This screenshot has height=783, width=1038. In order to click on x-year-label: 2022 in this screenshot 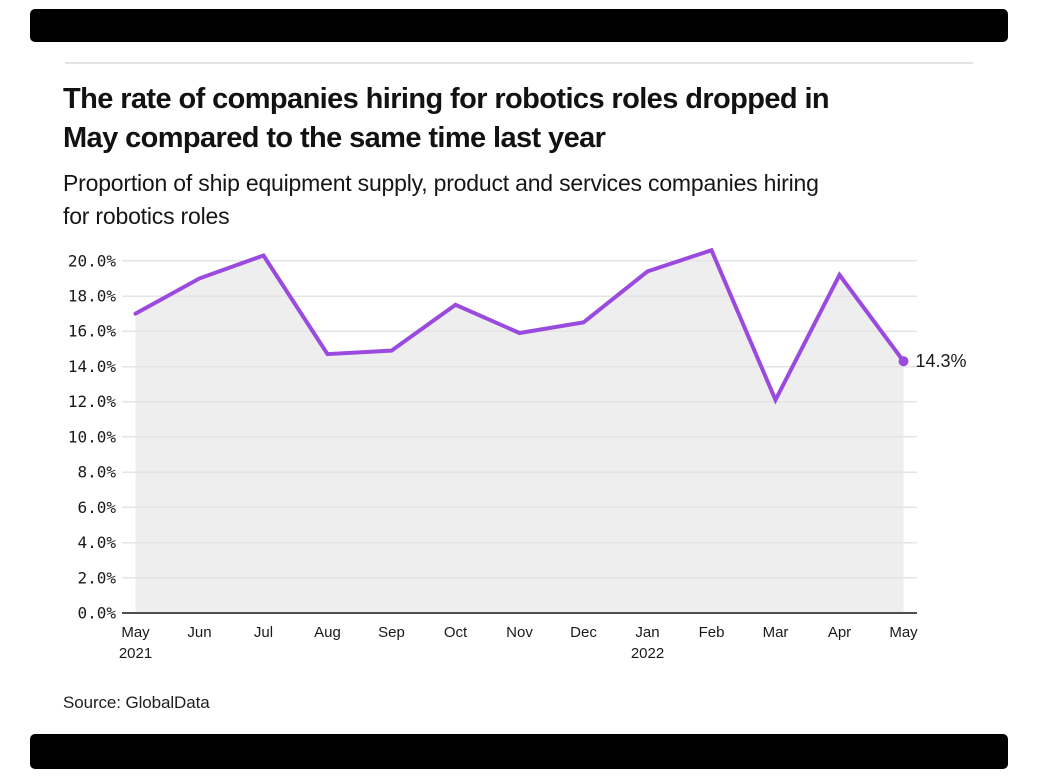, I will do `click(647, 653)`.